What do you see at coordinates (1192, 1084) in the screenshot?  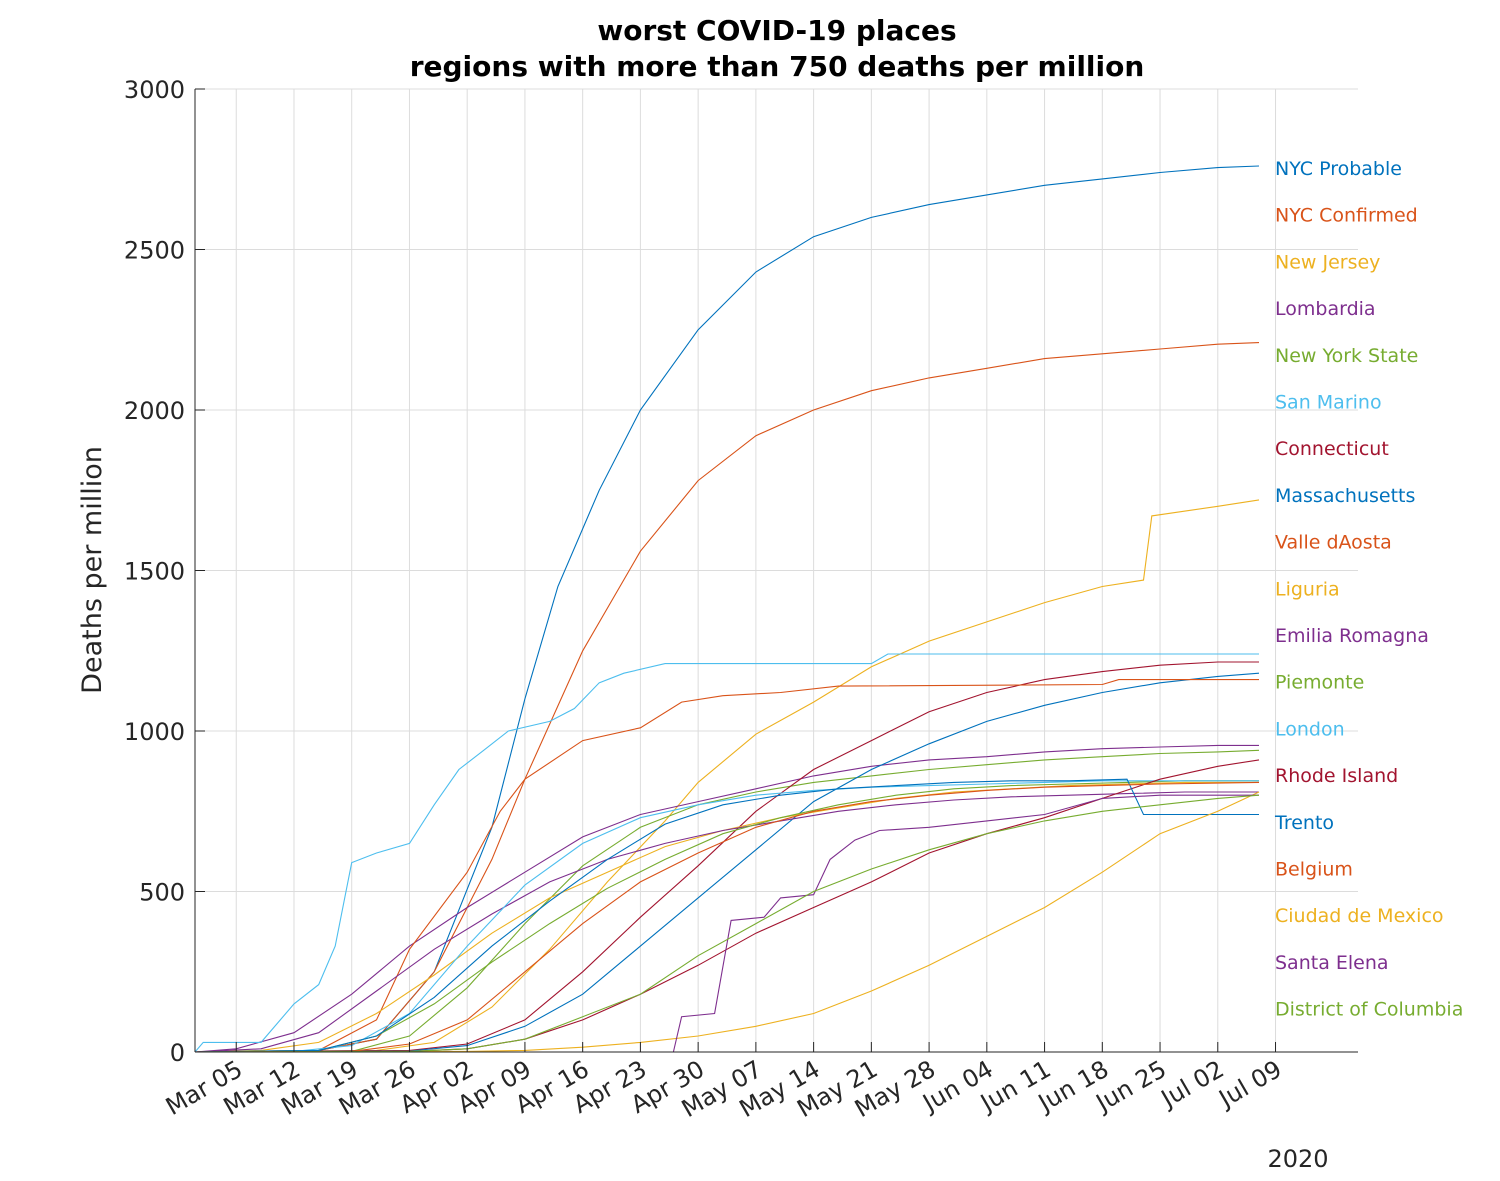 I see `x-tick-label: Jul 02` at bounding box center [1192, 1084].